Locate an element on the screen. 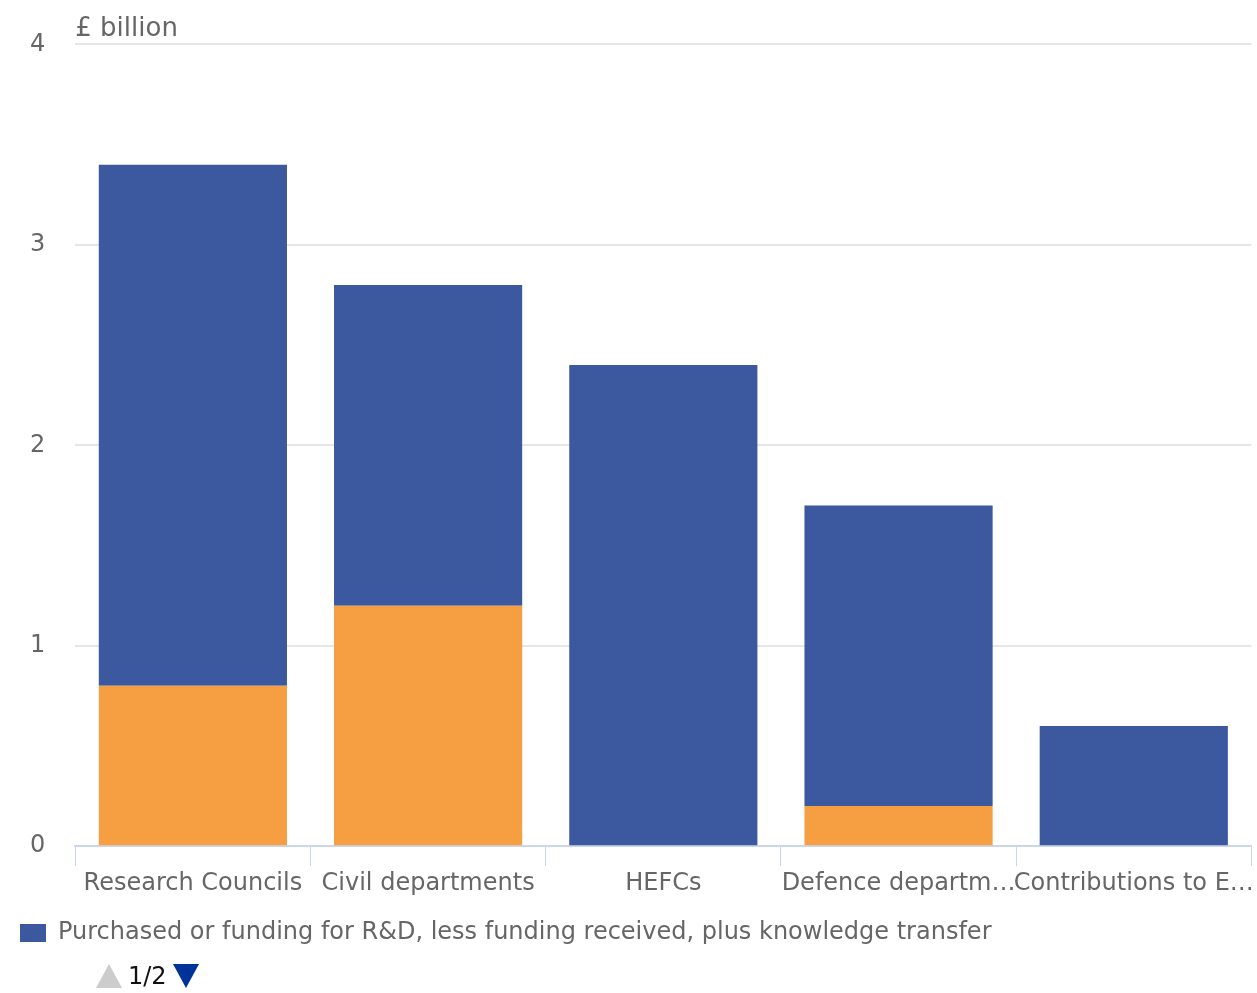 This screenshot has height=993, width=1257. y-tick-label: 0 is located at coordinates (37, 844).